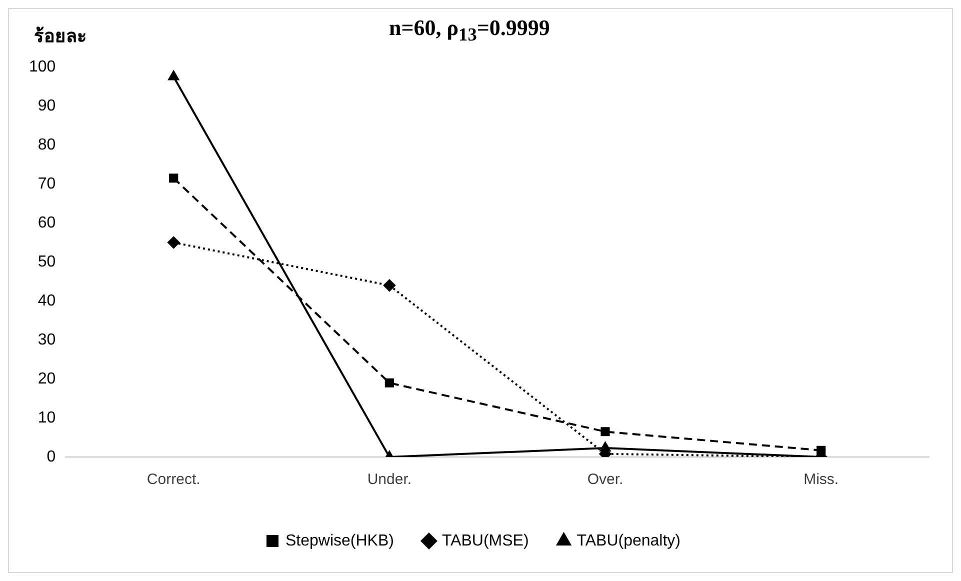  What do you see at coordinates (47, 339) in the screenshot?
I see `y-tick-label: 30` at bounding box center [47, 339].